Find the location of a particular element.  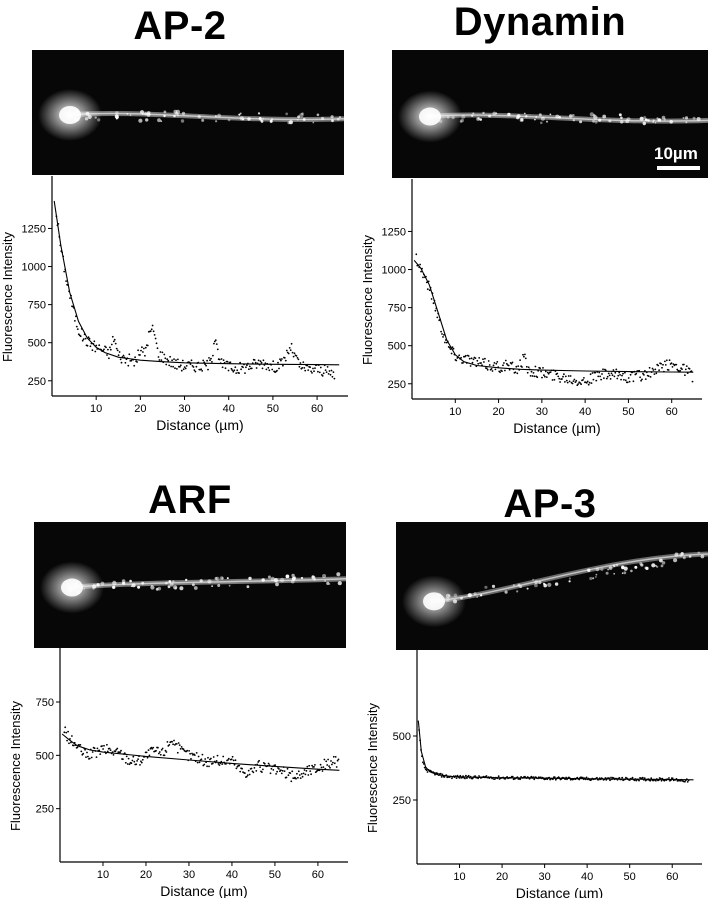

micrograph is located at coordinates (190, 585).